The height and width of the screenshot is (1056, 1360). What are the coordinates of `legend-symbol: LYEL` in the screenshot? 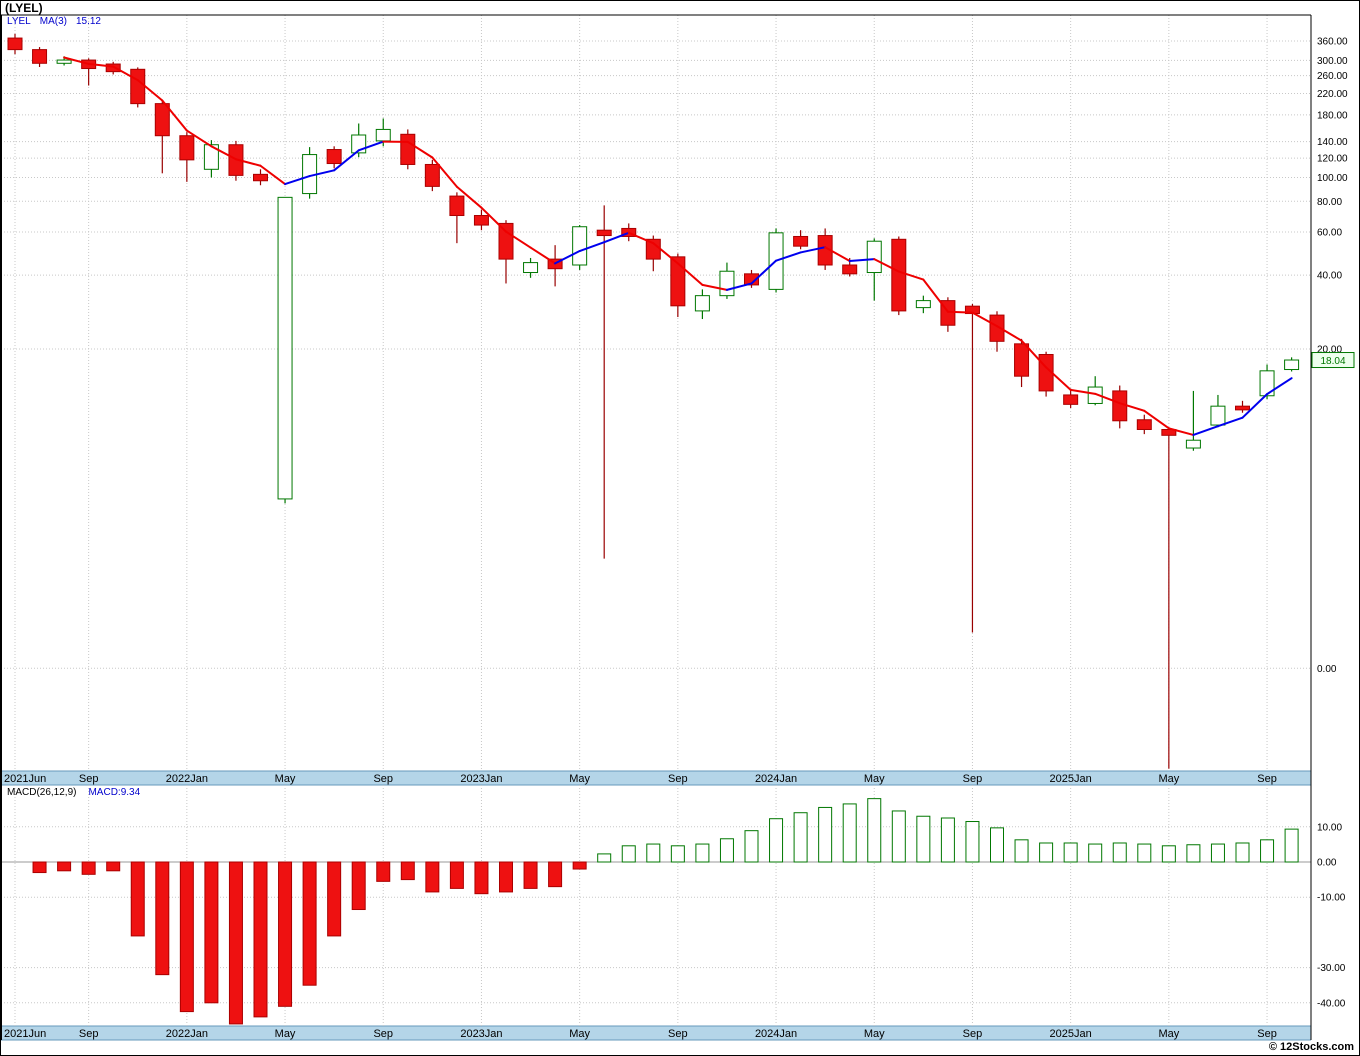 It's located at (19, 21).